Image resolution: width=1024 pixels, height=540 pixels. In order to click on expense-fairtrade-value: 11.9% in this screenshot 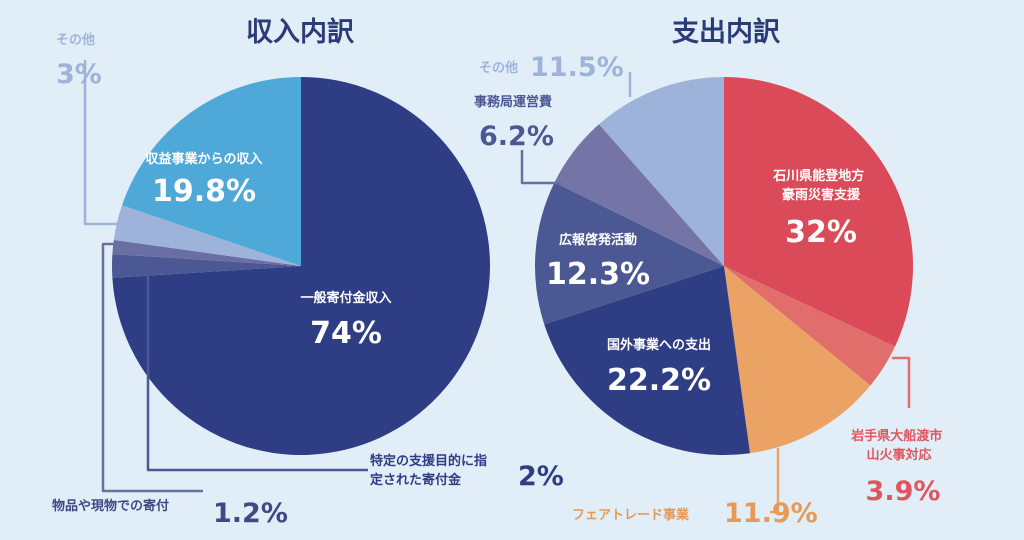, I will do `click(771, 513)`.